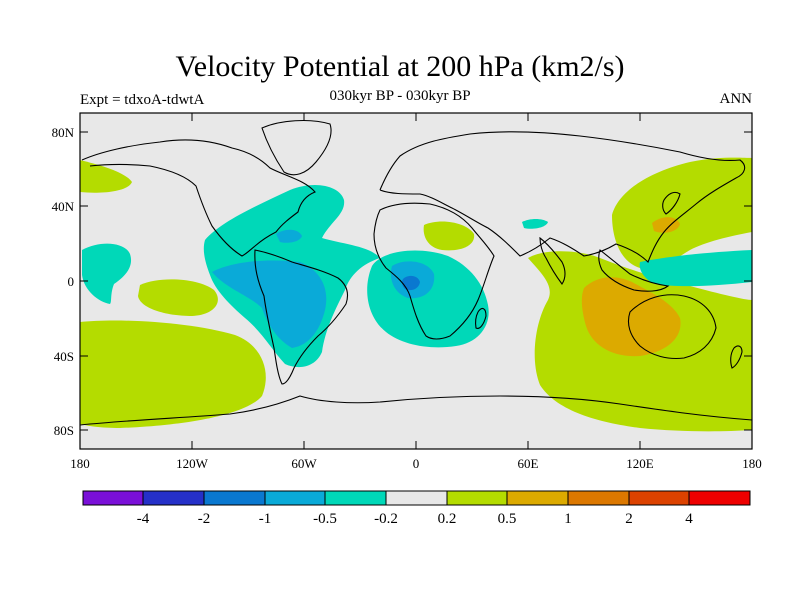  What do you see at coordinates (400, 96) in the screenshot?
I see `period-label: 030kyr BP - 030kyr BP` at bounding box center [400, 96].